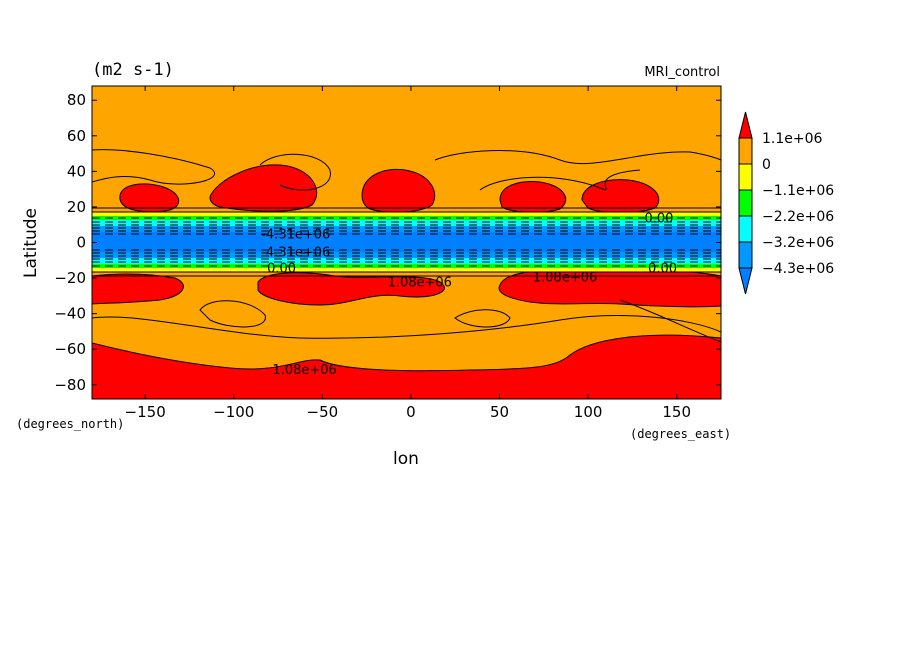 The height and width of the screenshot is (654, 904). Describe the element at coordinates (745, 125) in the screenshot. I see `colorbar-top-arrow` at that location.